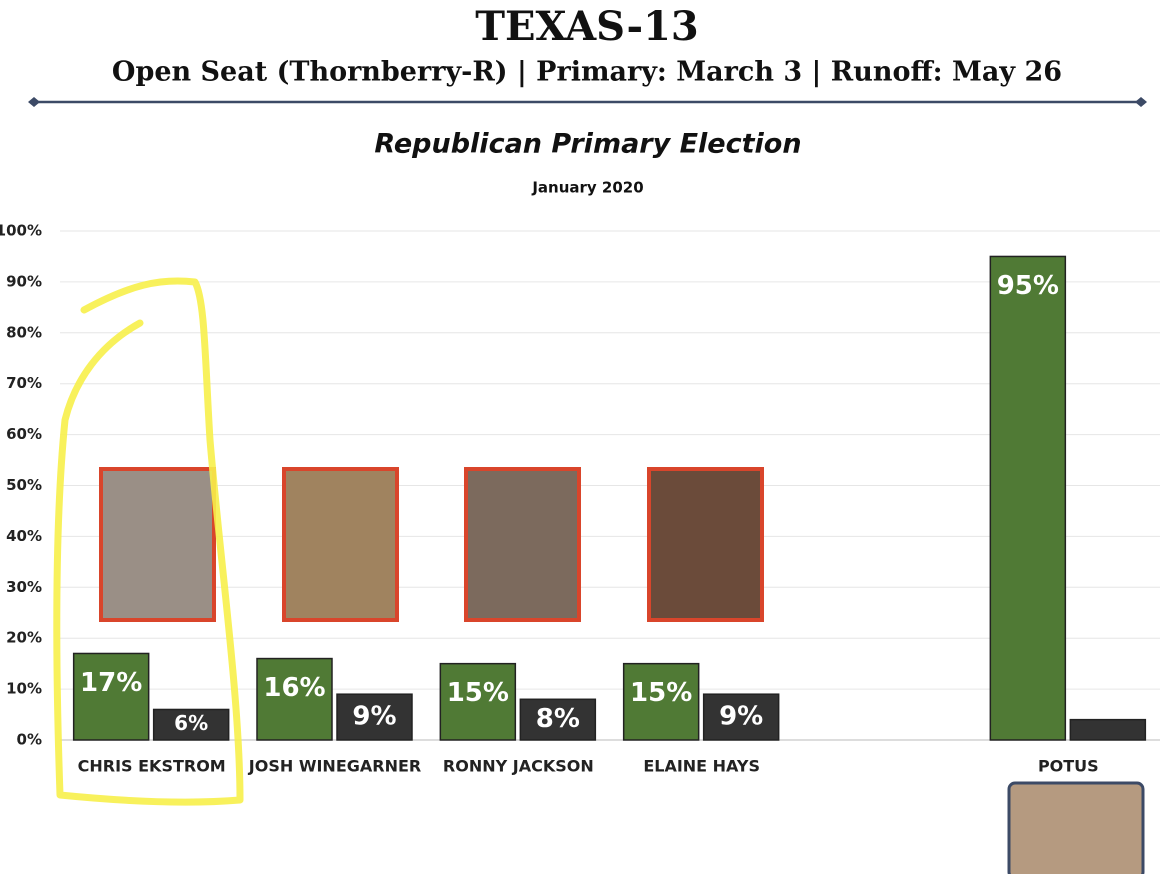 Image resolution: width=1167 pixels, height=874 pixels. I want to click on page-title: TEXAS-13, so click(587, 26).